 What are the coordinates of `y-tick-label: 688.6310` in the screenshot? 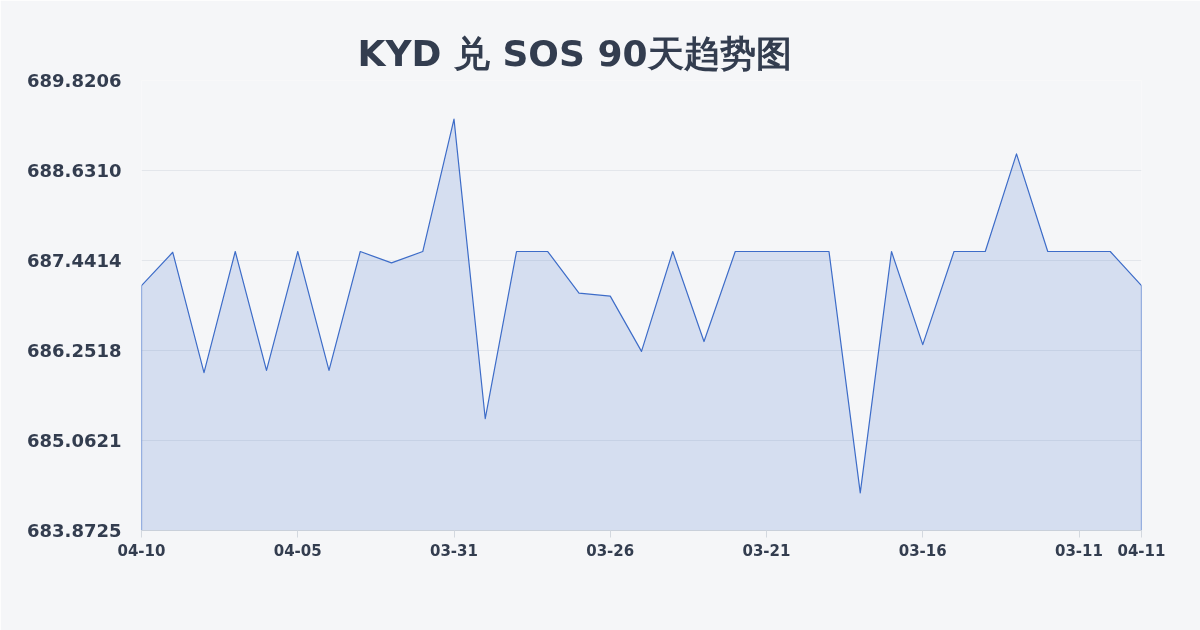 It's located at (74, 170).